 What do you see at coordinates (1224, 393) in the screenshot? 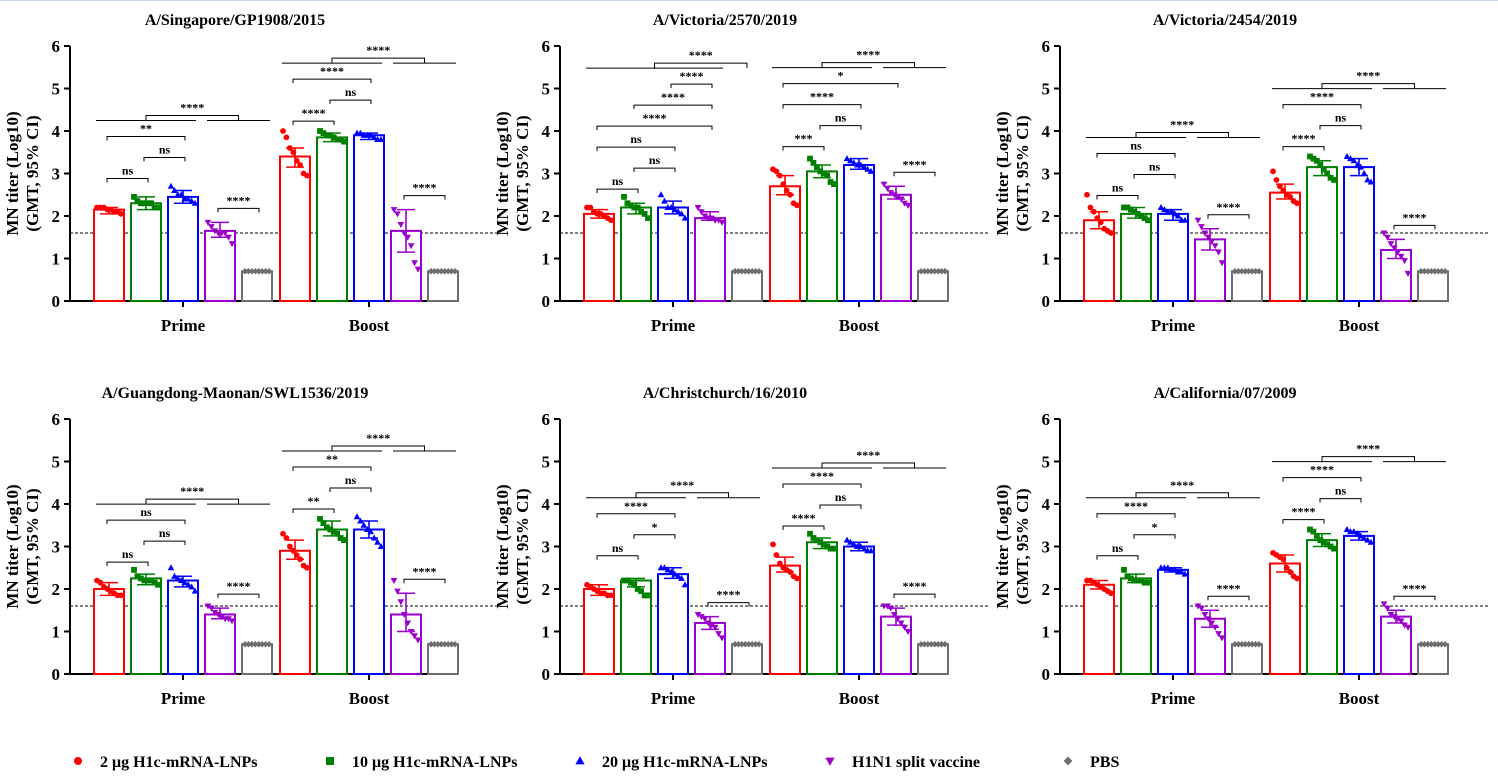
I see `panel-title: A/California/07/2009` at bounding box center [1224, 393].